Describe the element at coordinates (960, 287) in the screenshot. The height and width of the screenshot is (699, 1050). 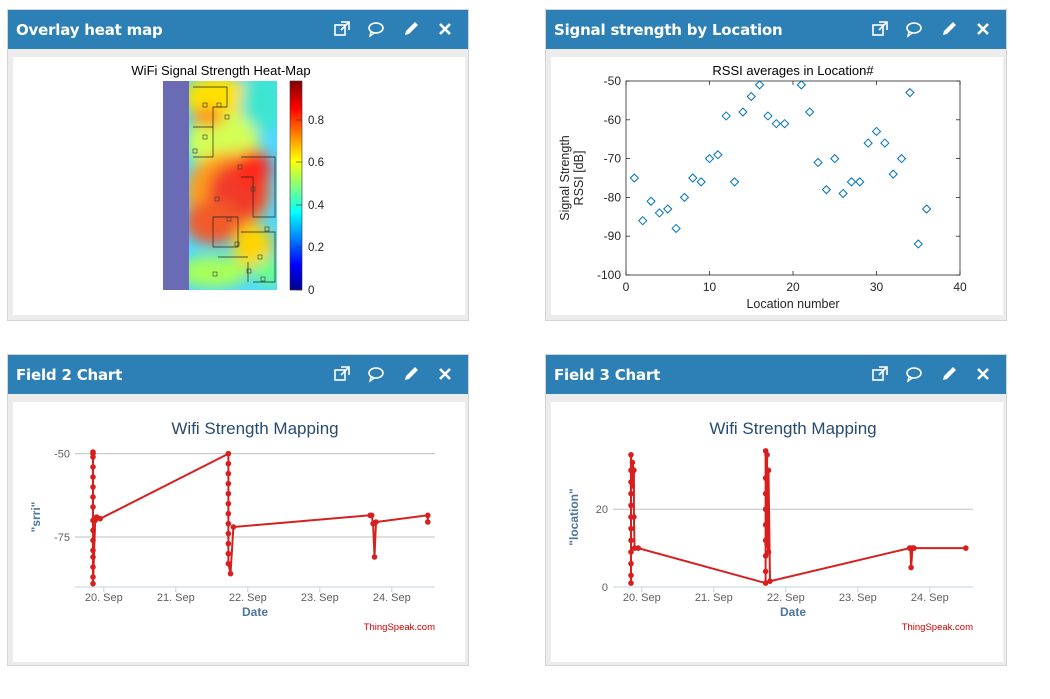
I see `x-tick-label: 40` at that location.